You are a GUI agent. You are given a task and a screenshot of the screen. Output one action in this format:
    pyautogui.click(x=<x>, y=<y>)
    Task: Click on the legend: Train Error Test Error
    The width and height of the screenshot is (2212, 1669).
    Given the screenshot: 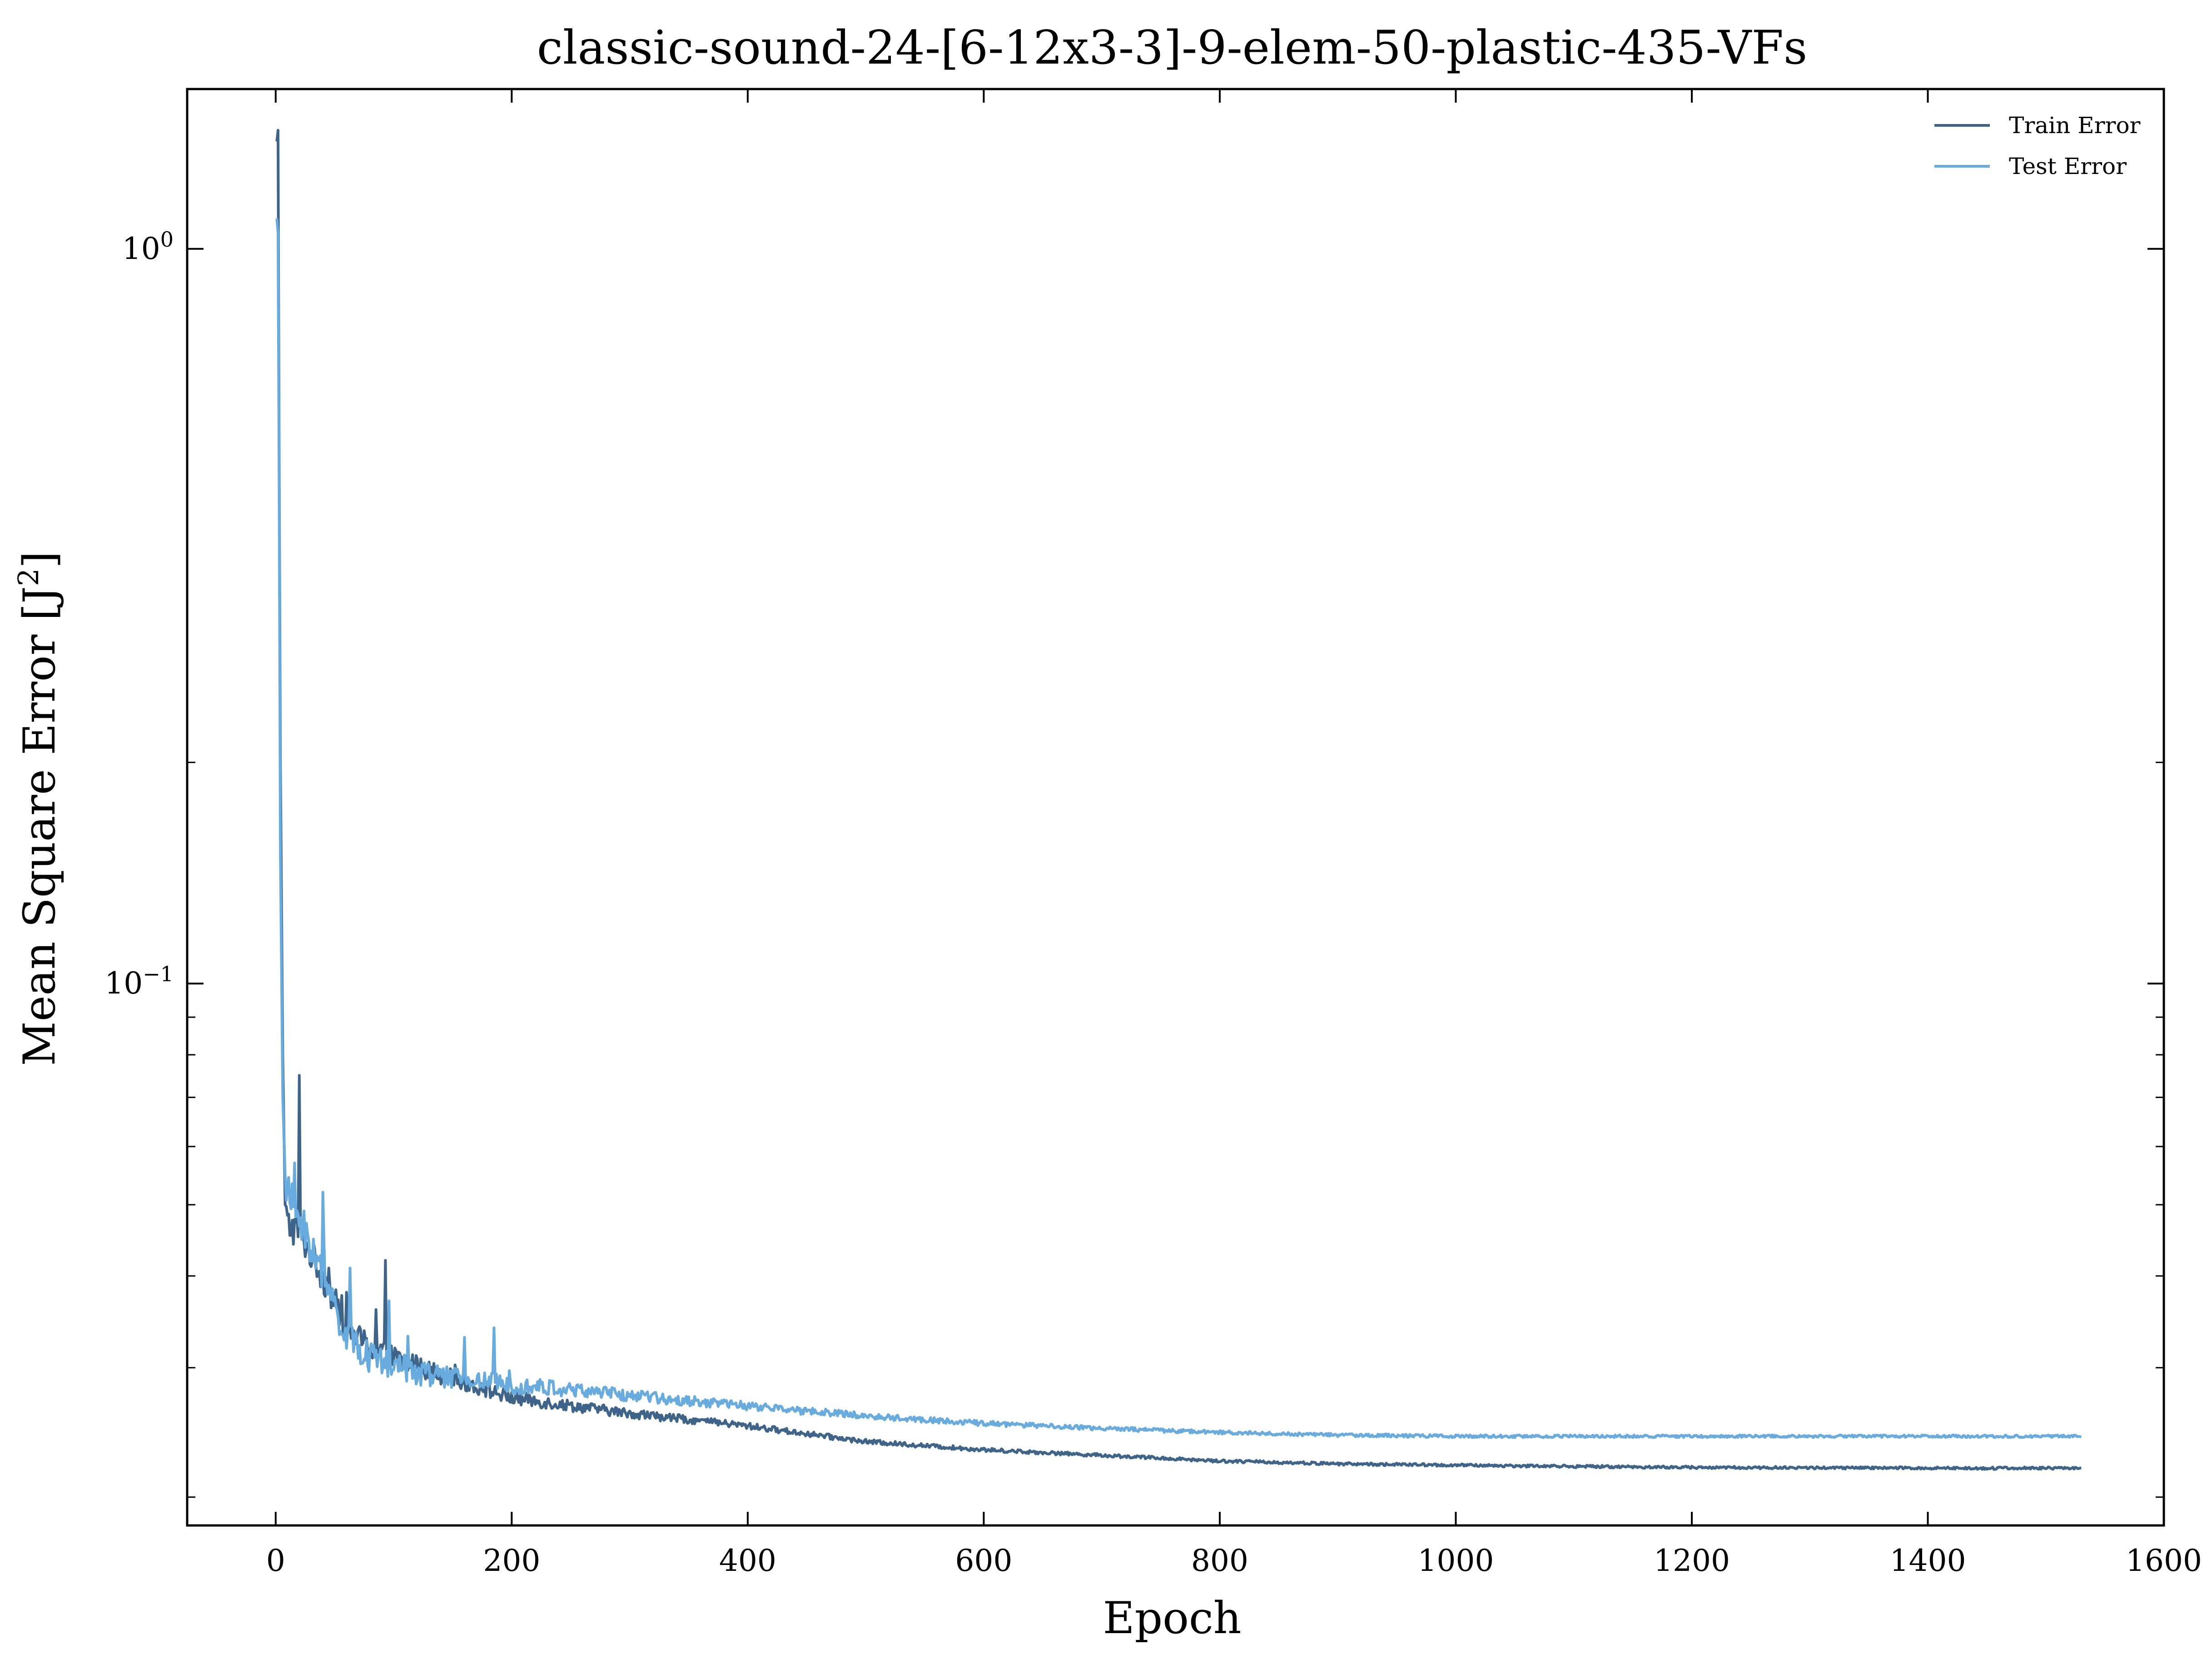 What is the action you would take?
    pyautogui.click(x=2037, y=145)
    